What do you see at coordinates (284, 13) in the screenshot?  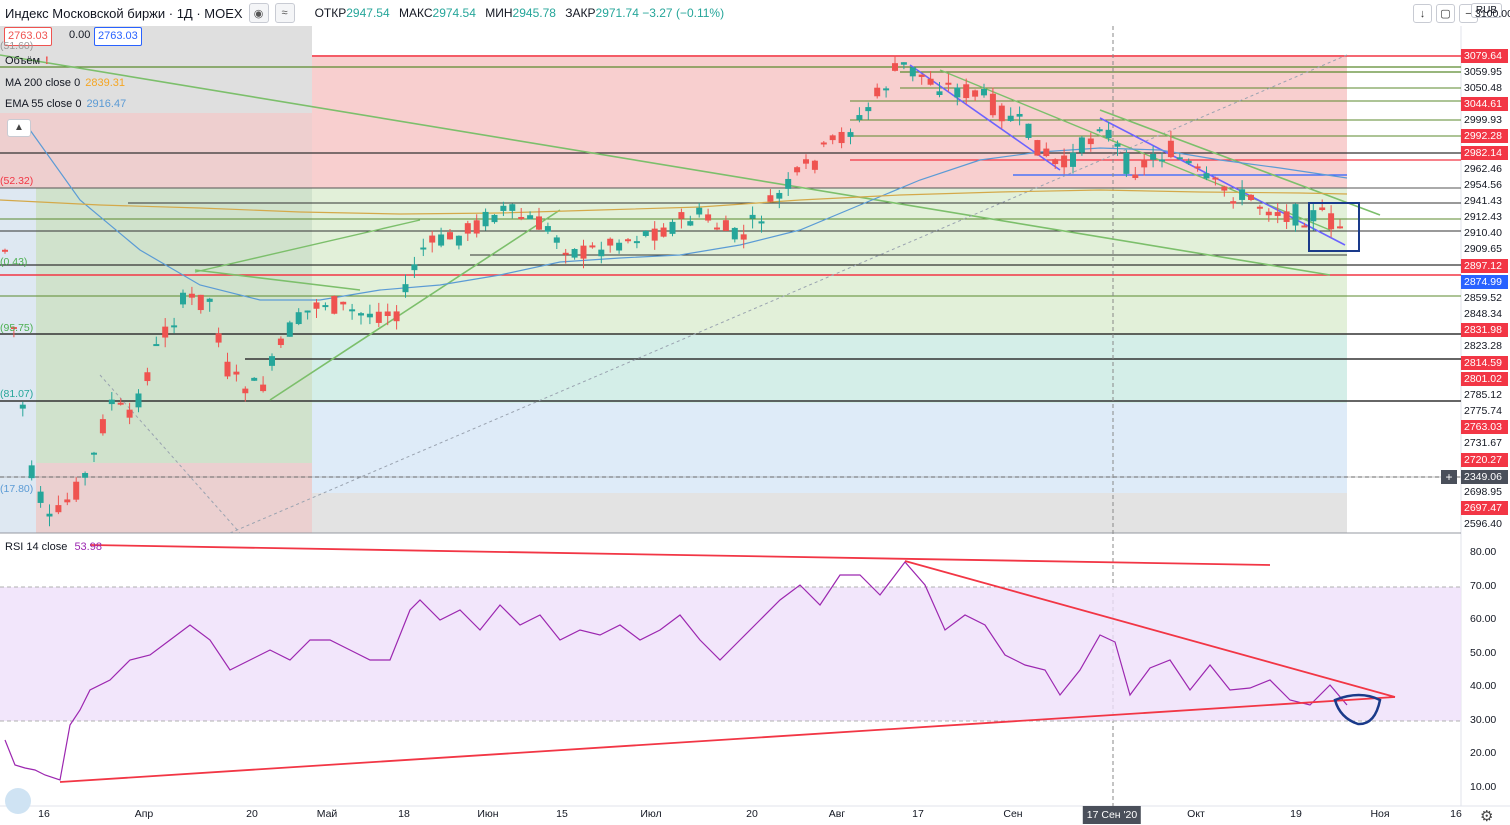 I see `compare-icon: ≈` at bounding box center [284, 13].